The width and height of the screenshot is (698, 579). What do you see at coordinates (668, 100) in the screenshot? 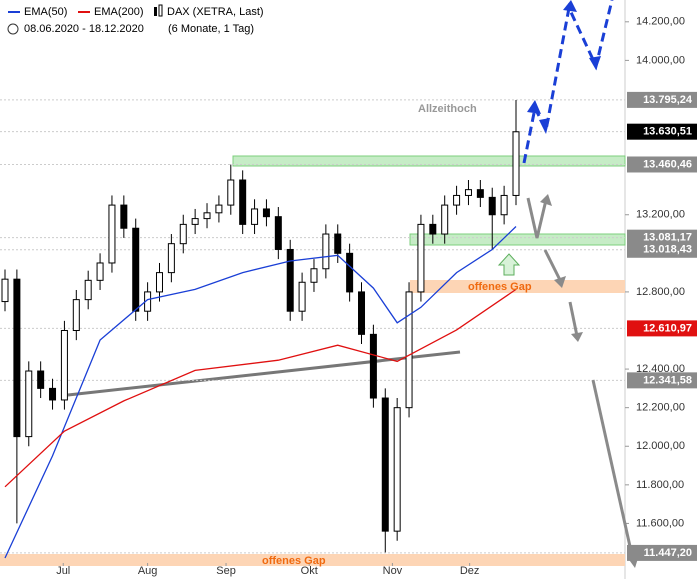
I see `price-label: 13.795,24` at bounding box center [668, 100].